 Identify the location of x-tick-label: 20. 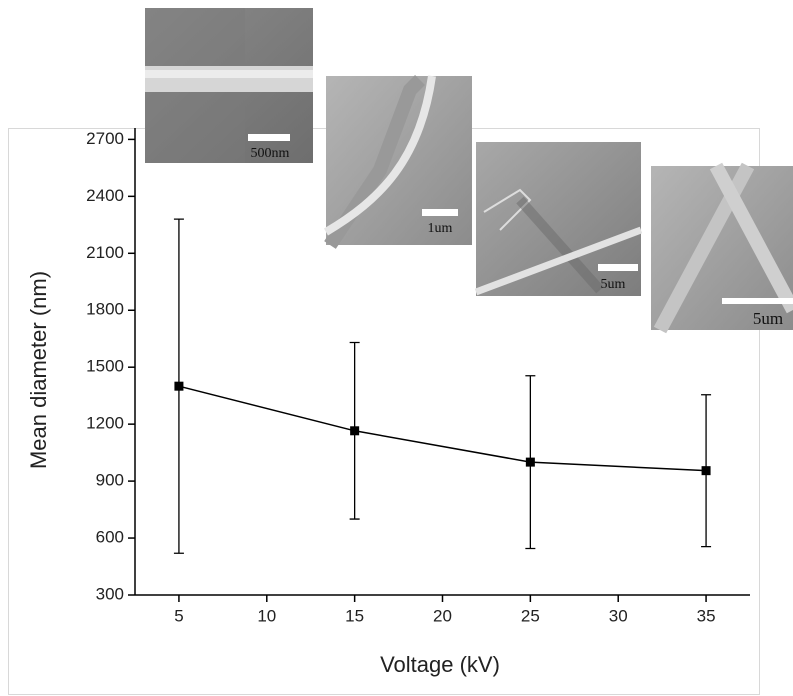
(442, 615).